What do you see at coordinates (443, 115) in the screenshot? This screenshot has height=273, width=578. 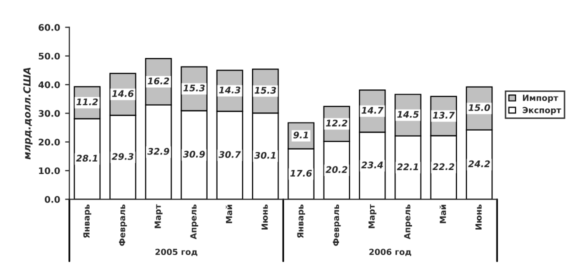 I see `data-label: 13.7` at bounding box center [443, 115].